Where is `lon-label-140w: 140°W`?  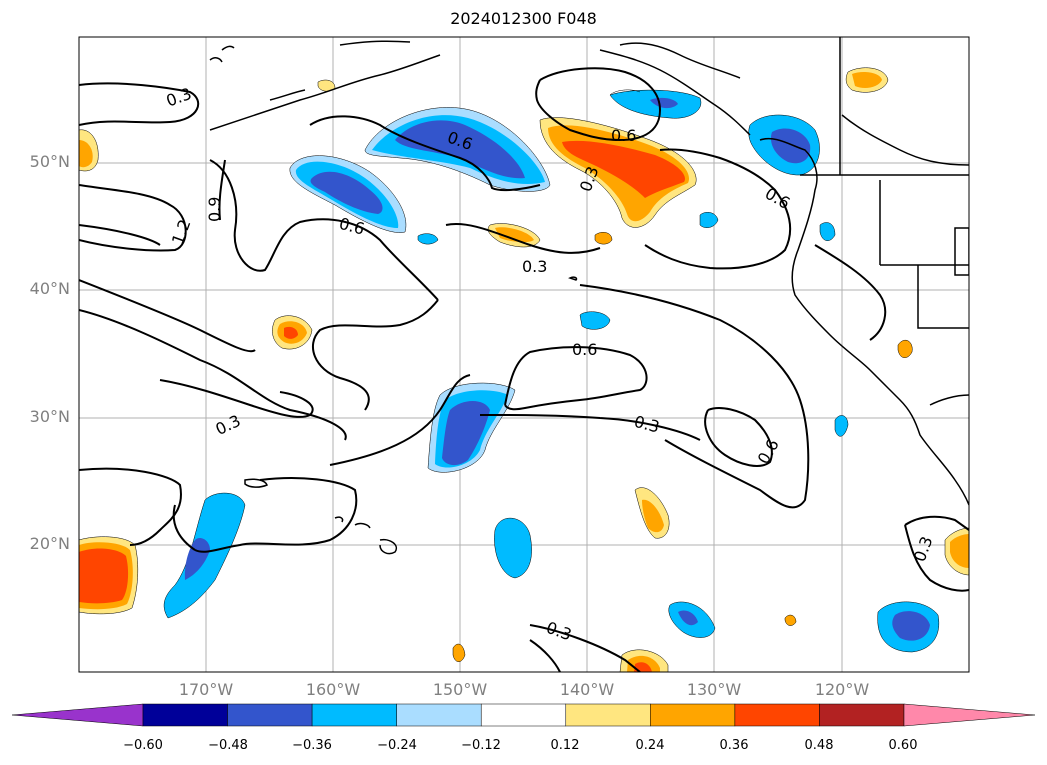 lon-label-140w: 140°W is located at coordinates (587, 689).